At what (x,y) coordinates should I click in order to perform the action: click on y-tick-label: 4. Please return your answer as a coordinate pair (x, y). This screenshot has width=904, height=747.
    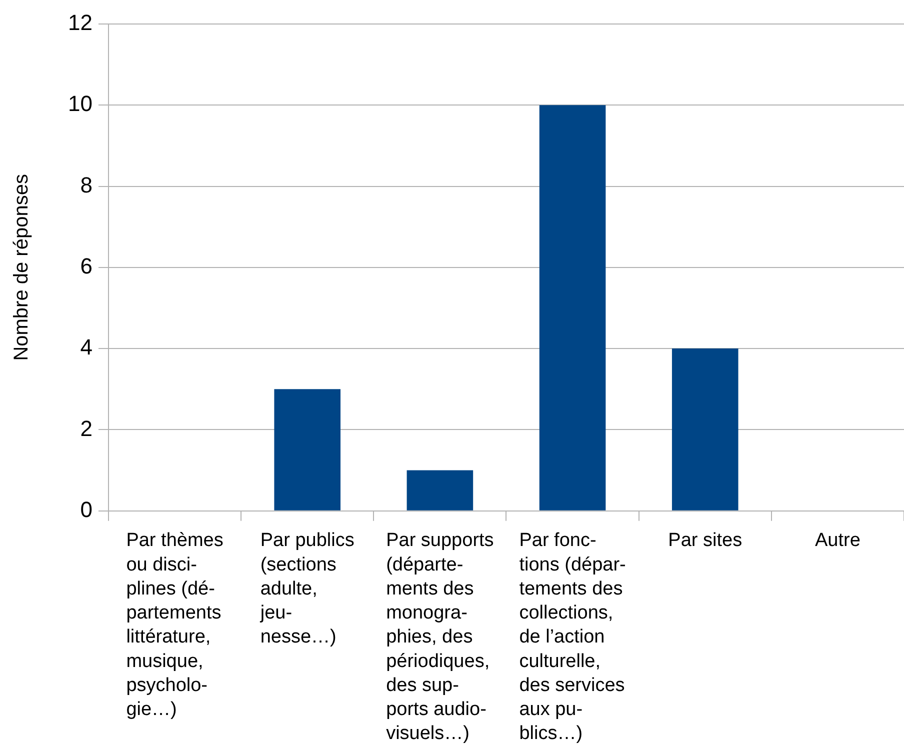
    Looking at the image, I should click on (86, 347).